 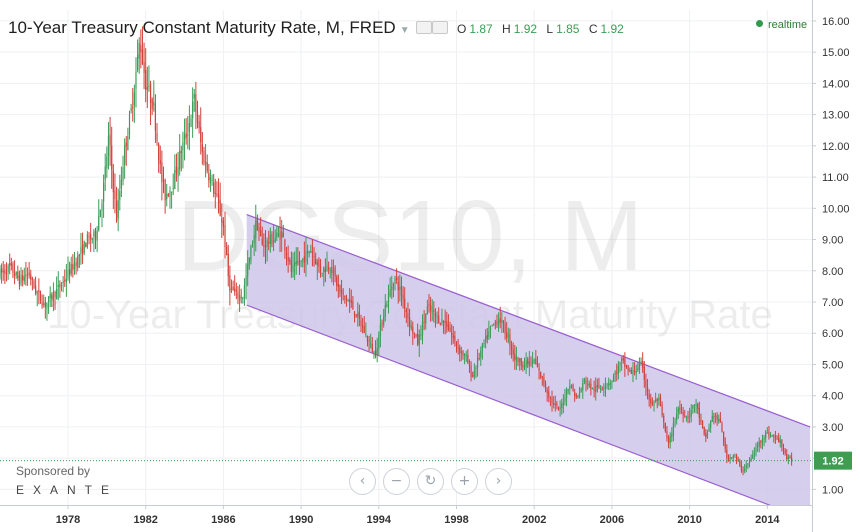 What do you see at coordinates (440, 27) in the screenshot?
I see `hide-icon` at bounding box center [440, 27].